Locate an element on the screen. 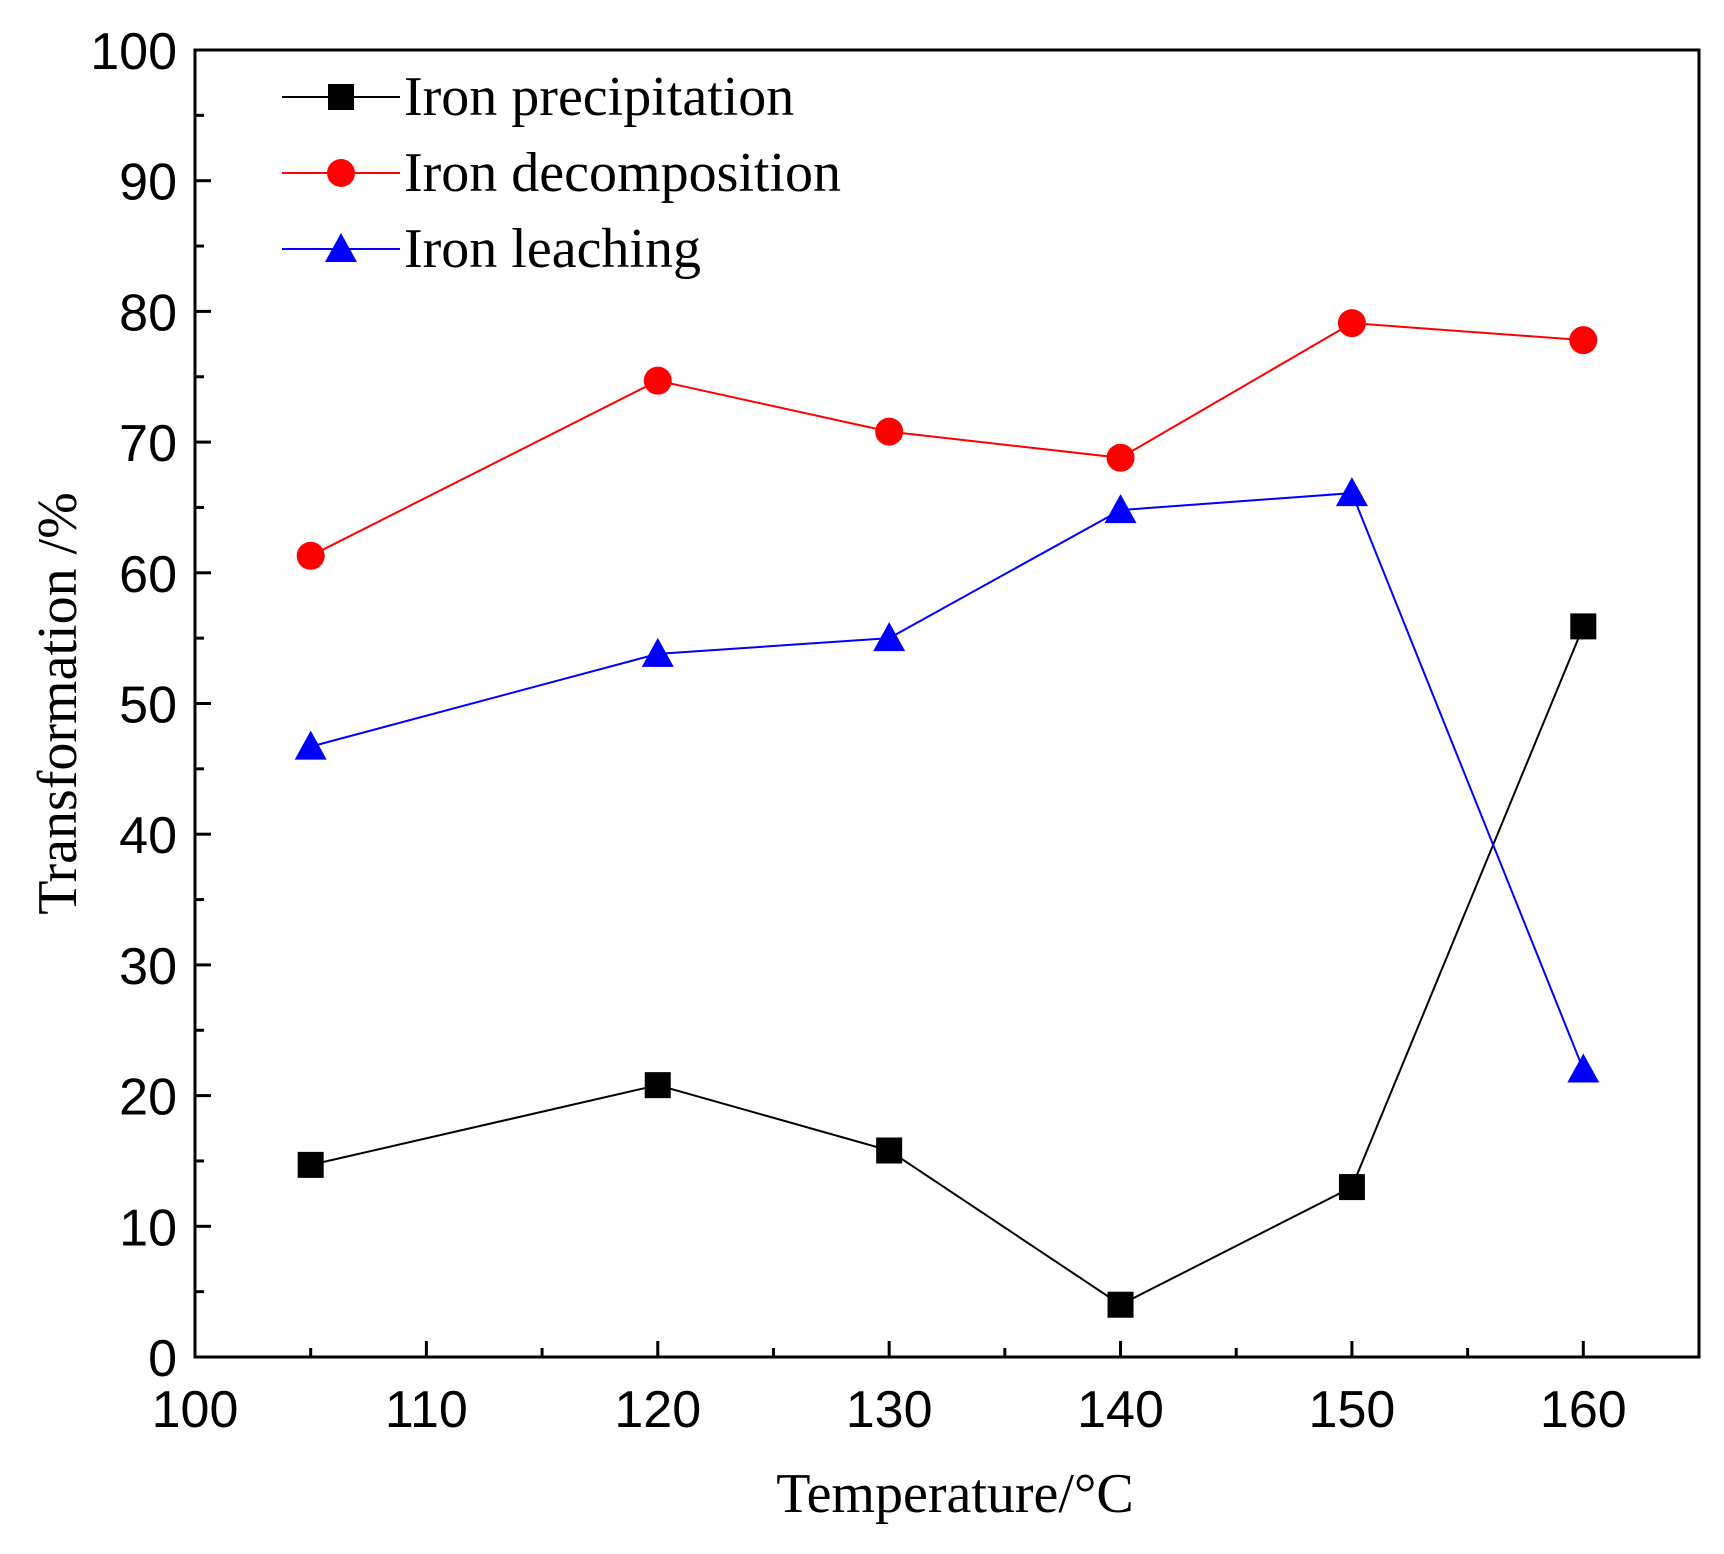 The height and width of the screenshot is (1554, 1724). y-tick-label: 60 is located at coordinates (148, 575).